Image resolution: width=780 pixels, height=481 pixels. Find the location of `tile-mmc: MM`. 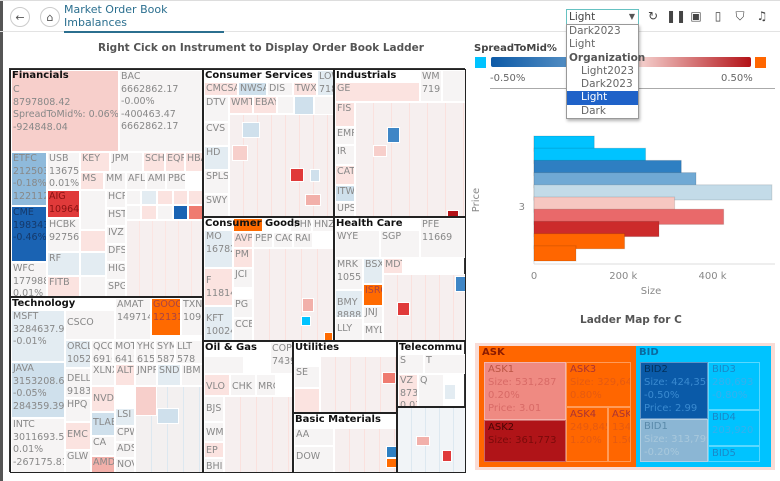

tile-mmc: MM is located at coordinates (115, 181).